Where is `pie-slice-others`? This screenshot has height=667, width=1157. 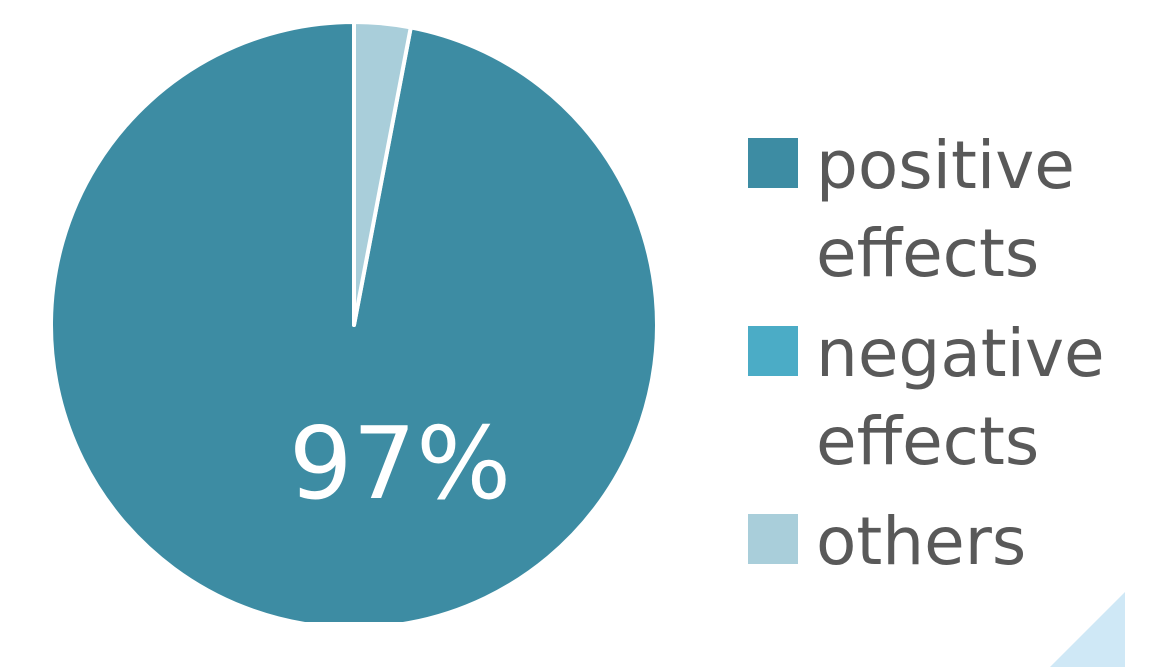 pie-slice-others is located at coordinates (382, 173).